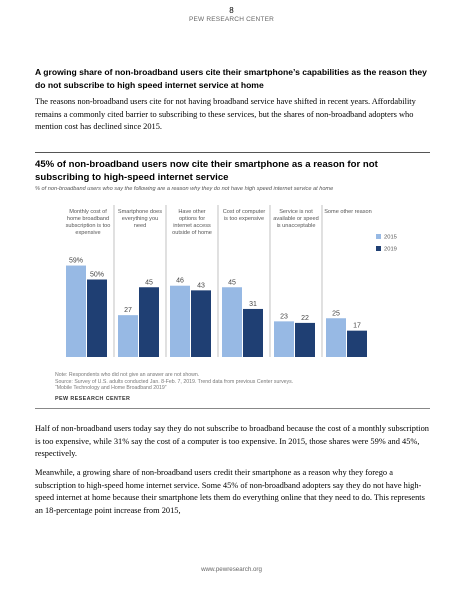  What do you see at coordinates (140, 212) in the screenshot?
I see `category-label-line: Smartphone does` at bounding box center [140, 212].